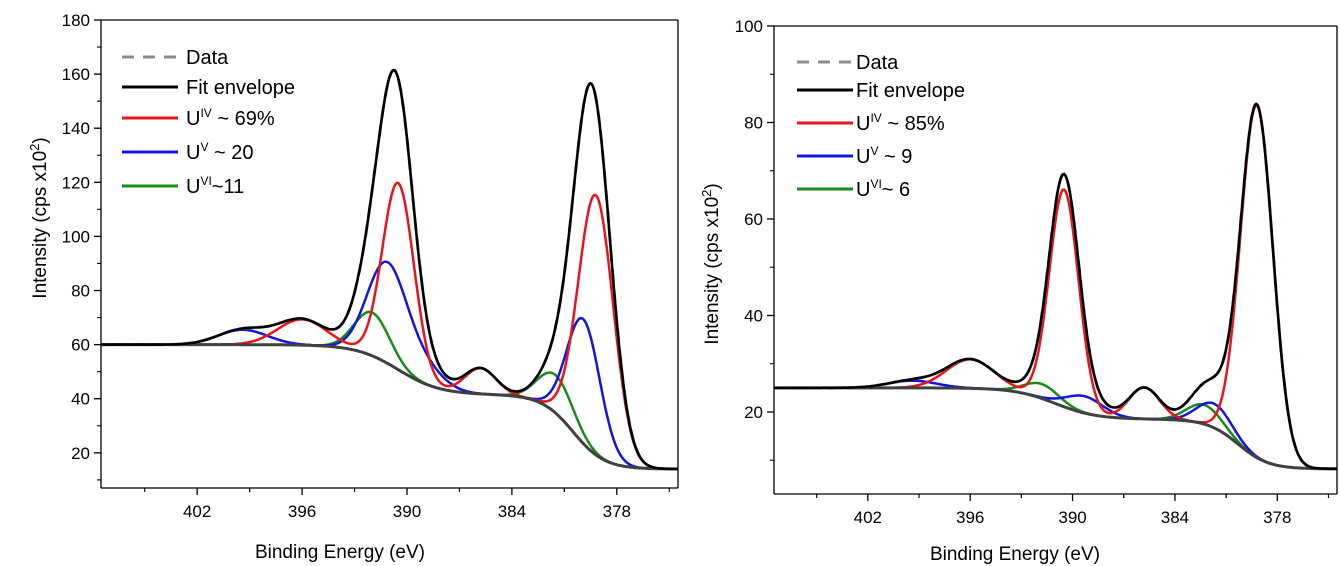  I want to click on legend-green-label: UVI~11, so click(215, 186).